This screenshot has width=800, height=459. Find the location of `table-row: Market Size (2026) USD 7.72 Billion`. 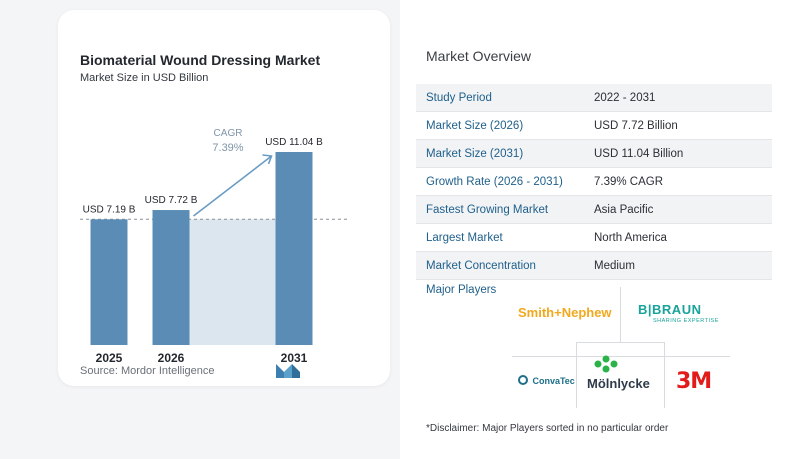

table-row: Market Size (2026) USD 7.72 Billion is located at coordinates (594, 126).